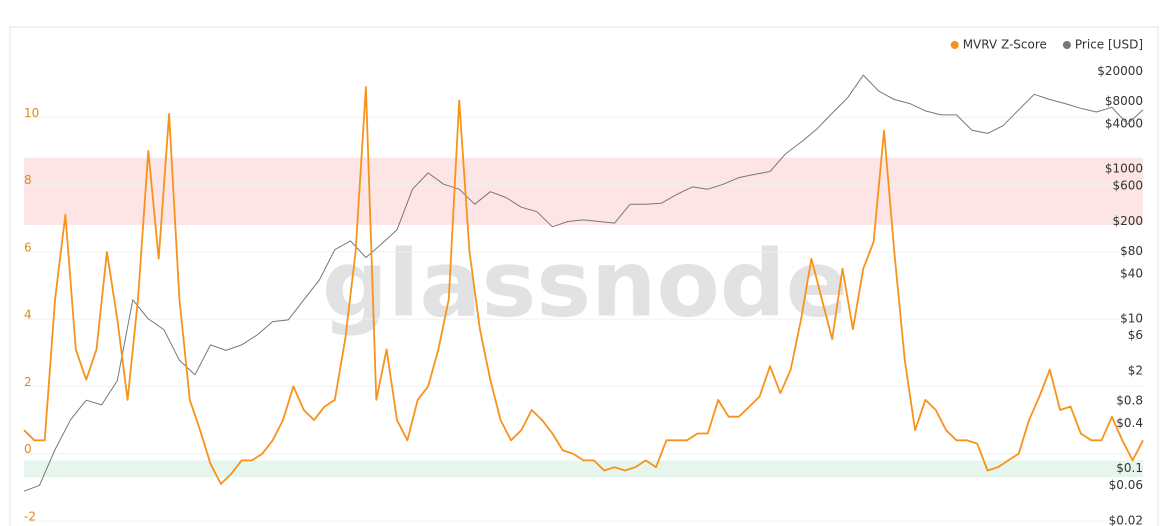 The height and width of the screenshot is (526, 1162). What do you see at coordinates (1135, 371) in the screenshot?
I see `y2-tick-label: $2` at bounding box center [1135, 371].